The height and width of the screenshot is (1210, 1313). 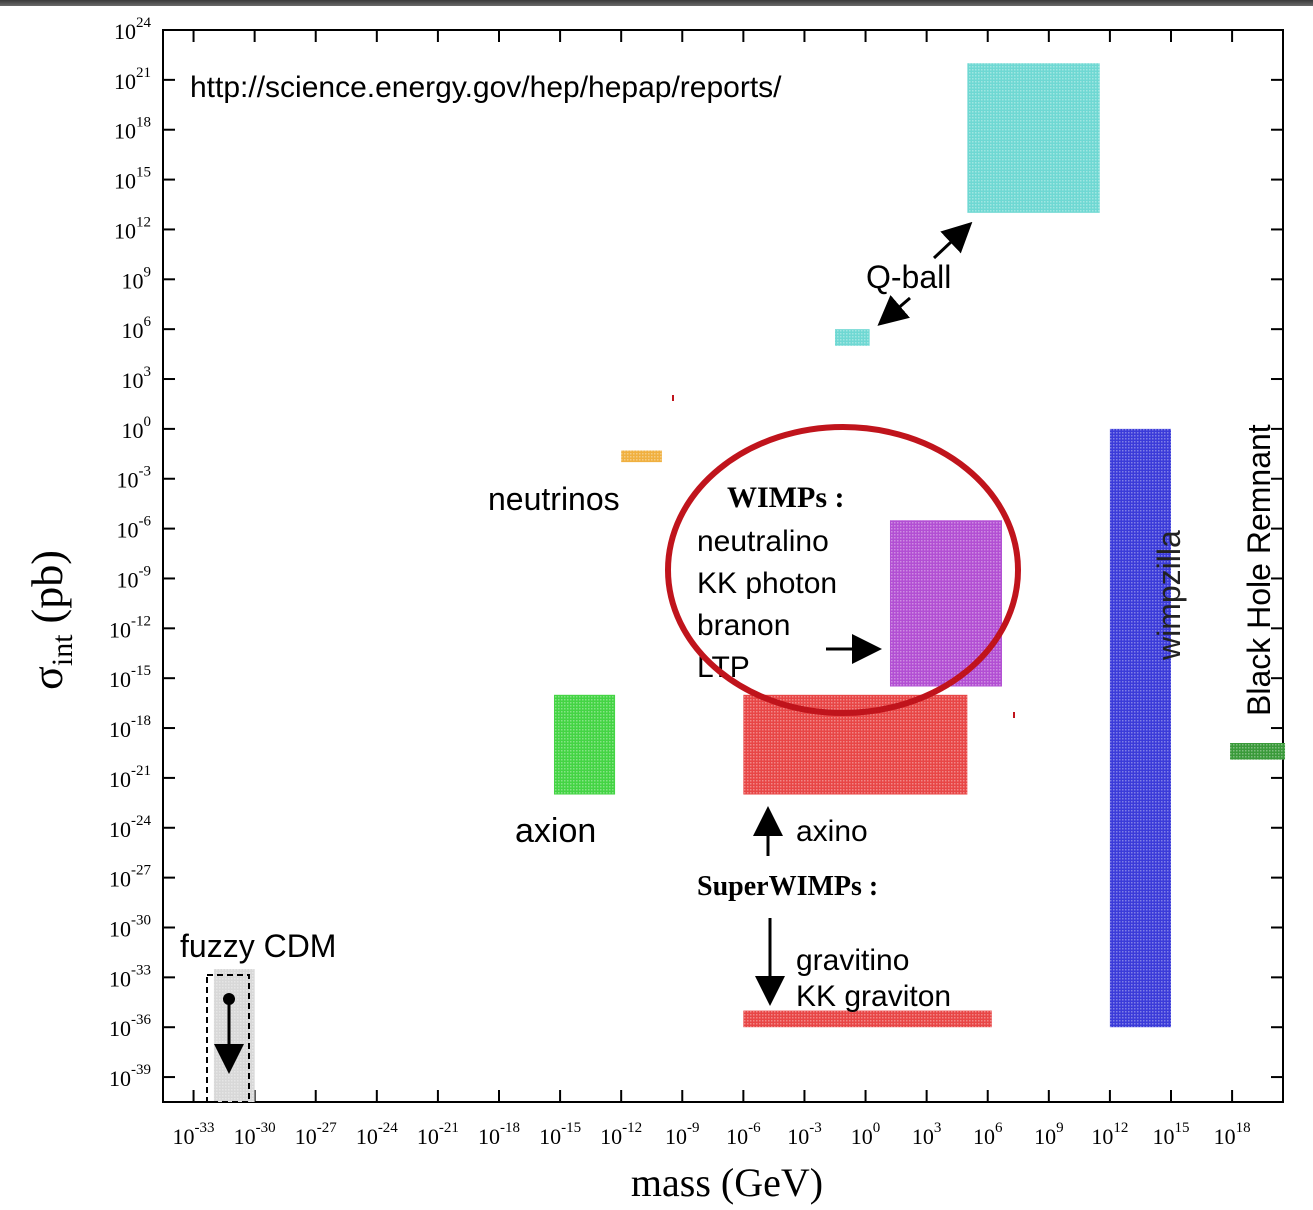 I want to click on y-tick-label: 10⁻¹⁸, so click(x=130, y=727).